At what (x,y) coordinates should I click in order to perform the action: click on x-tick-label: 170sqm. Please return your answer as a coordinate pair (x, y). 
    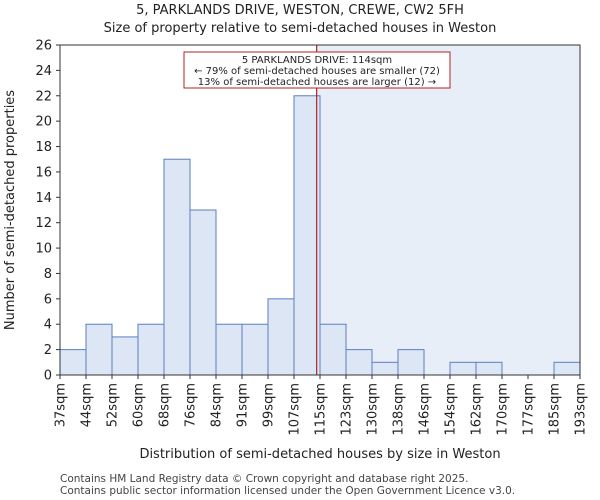
    Looking at the image, I should click on (503, 409).